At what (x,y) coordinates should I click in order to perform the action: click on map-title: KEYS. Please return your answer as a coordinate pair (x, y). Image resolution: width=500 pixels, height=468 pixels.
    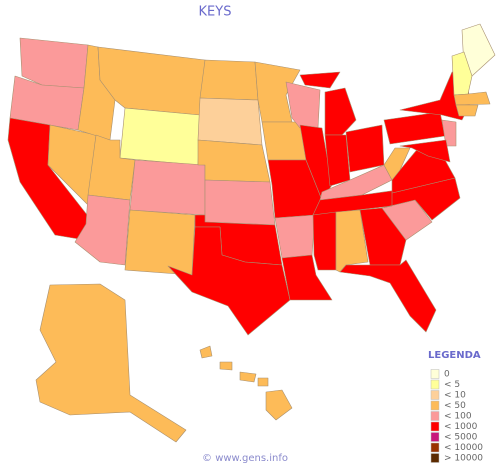
    Looking at the image, I should click on (215, 12).